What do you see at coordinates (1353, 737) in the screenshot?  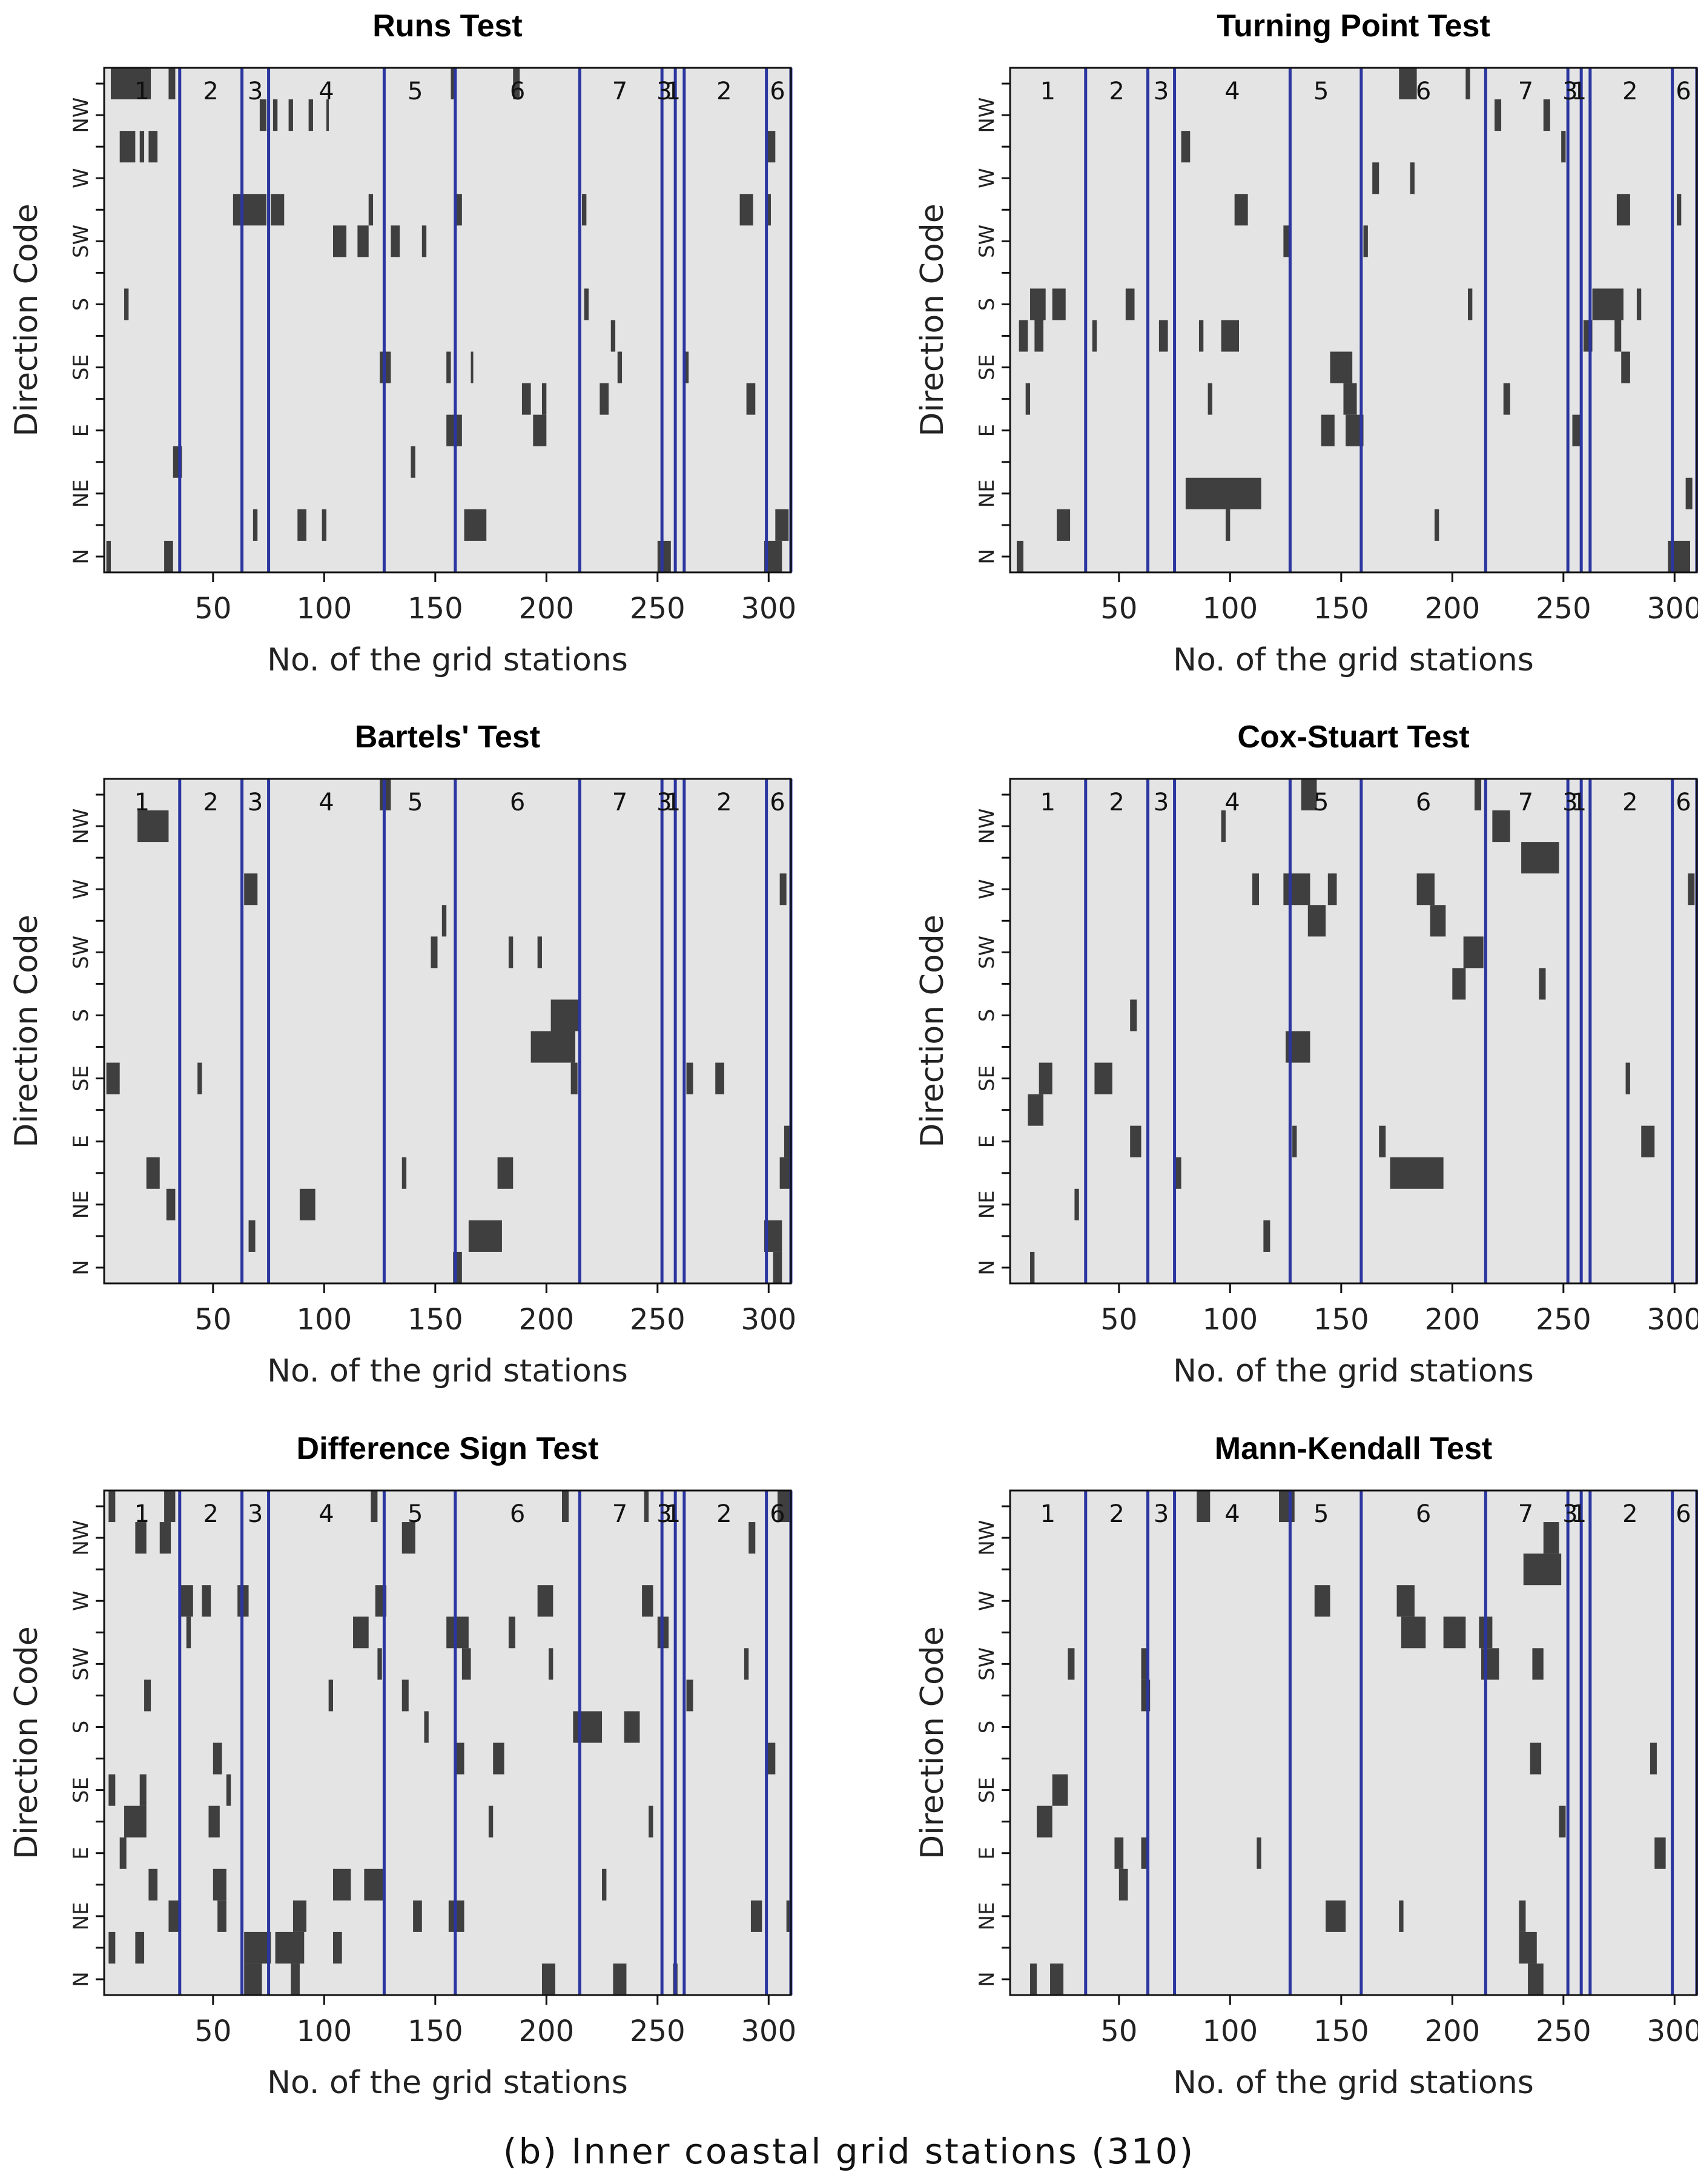 I see `panel-title: Cox-Stuart Test` at bounding box center [1353, 737].